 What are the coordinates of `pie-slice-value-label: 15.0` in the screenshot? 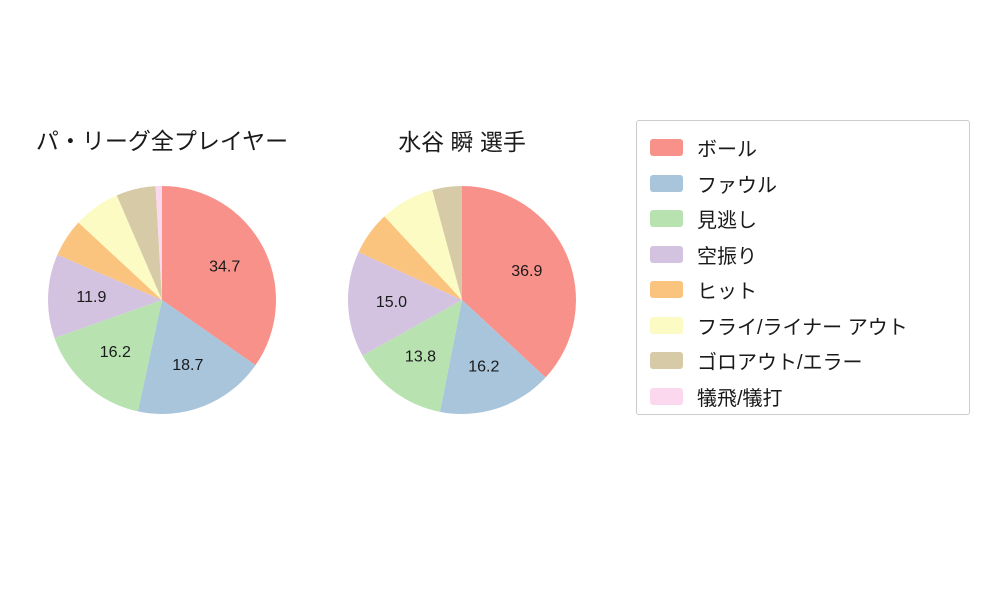 It's located at (391, 302).